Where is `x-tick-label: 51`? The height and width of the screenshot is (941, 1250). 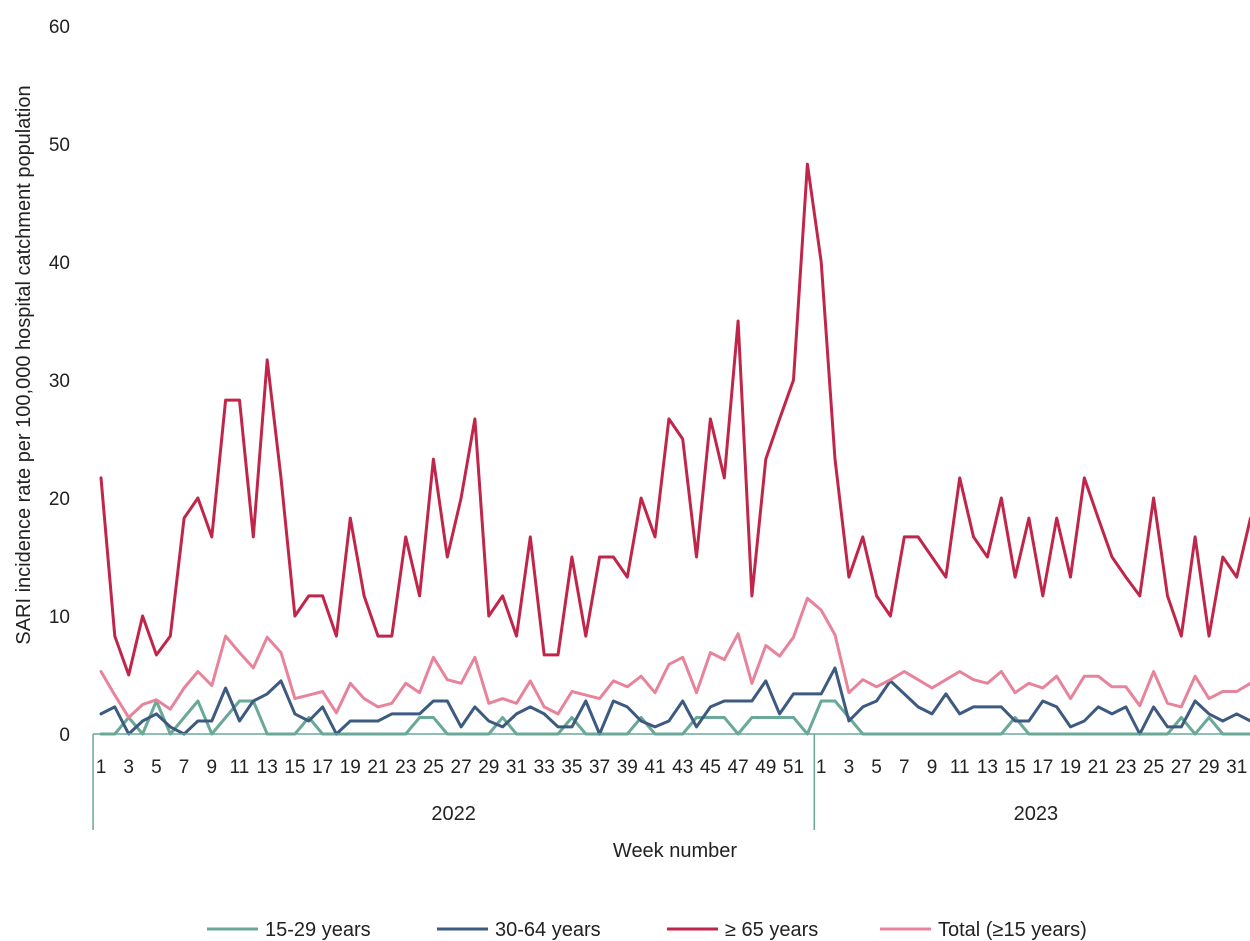 x-tick-label: 51 is located at coordinates (793, 767).